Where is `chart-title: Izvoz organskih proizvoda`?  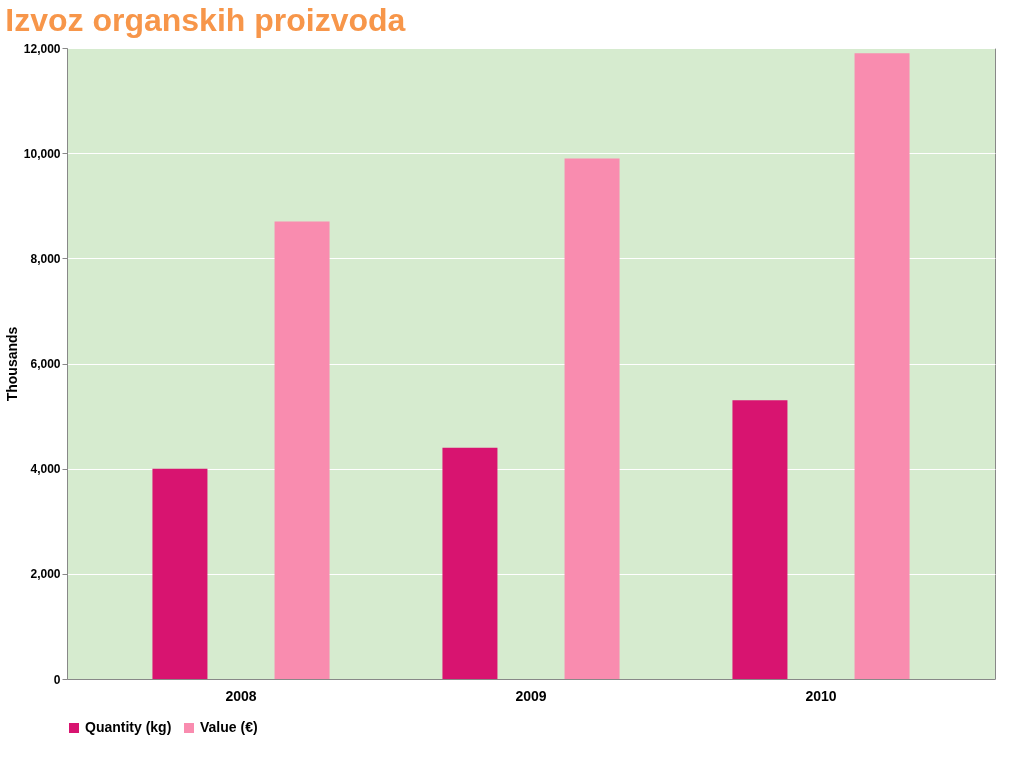
chart-title: Izvoz organskih proizvoda is located at coordinates (205, 20).